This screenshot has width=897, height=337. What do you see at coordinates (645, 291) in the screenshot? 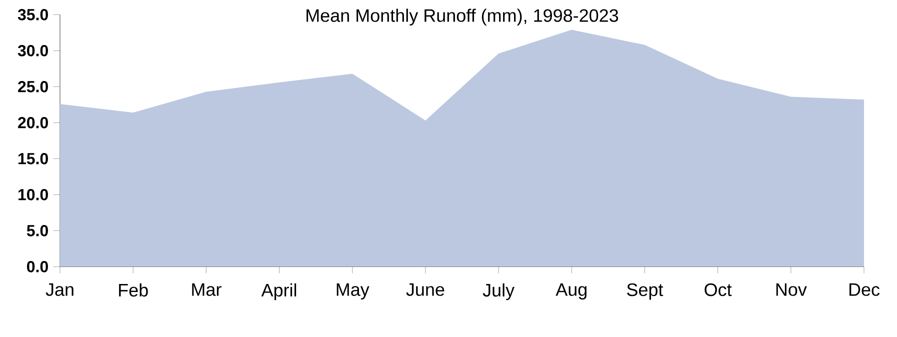
I see `x-tick-label: Sept` at bounding box center [645, 291].